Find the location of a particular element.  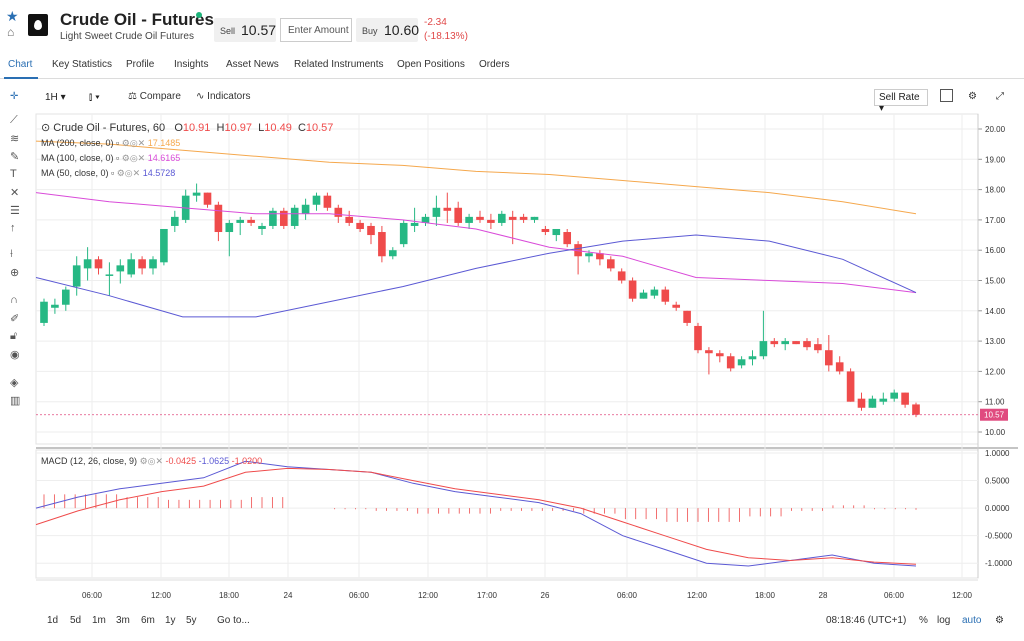

range-6m: 6m is located at coordinates (148, 620).